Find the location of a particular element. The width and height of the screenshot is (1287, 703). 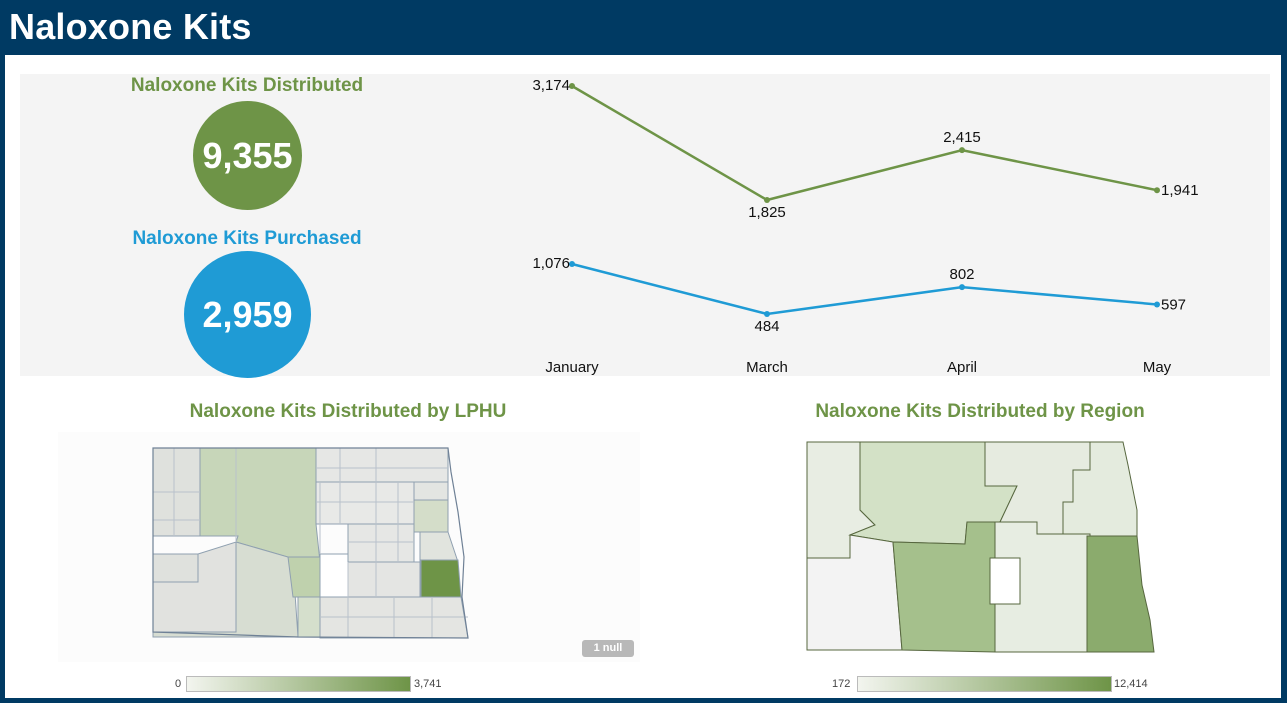

region-null-area is located at coordinates (1005, 581).